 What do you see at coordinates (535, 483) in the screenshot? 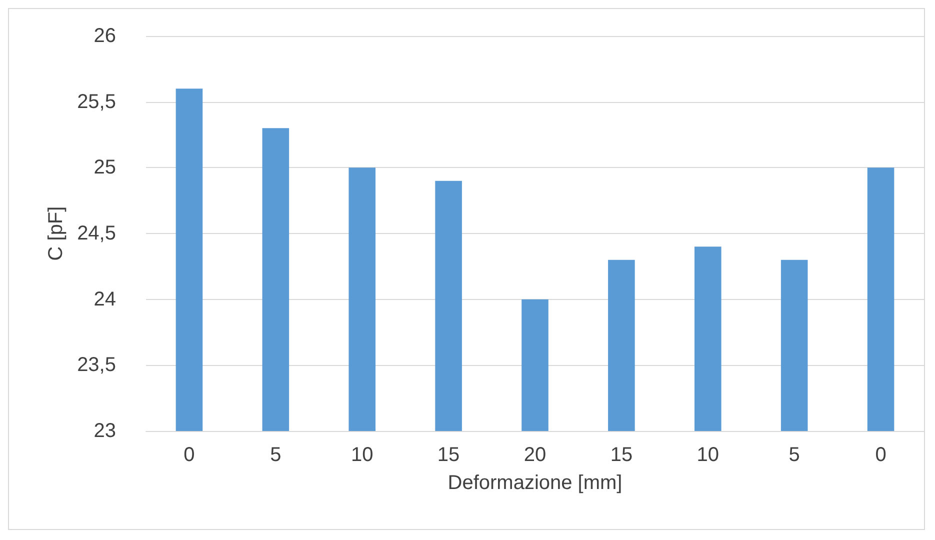
I see `x-axis-title: Deformazione [mm]` at bounding box center [535, 483].